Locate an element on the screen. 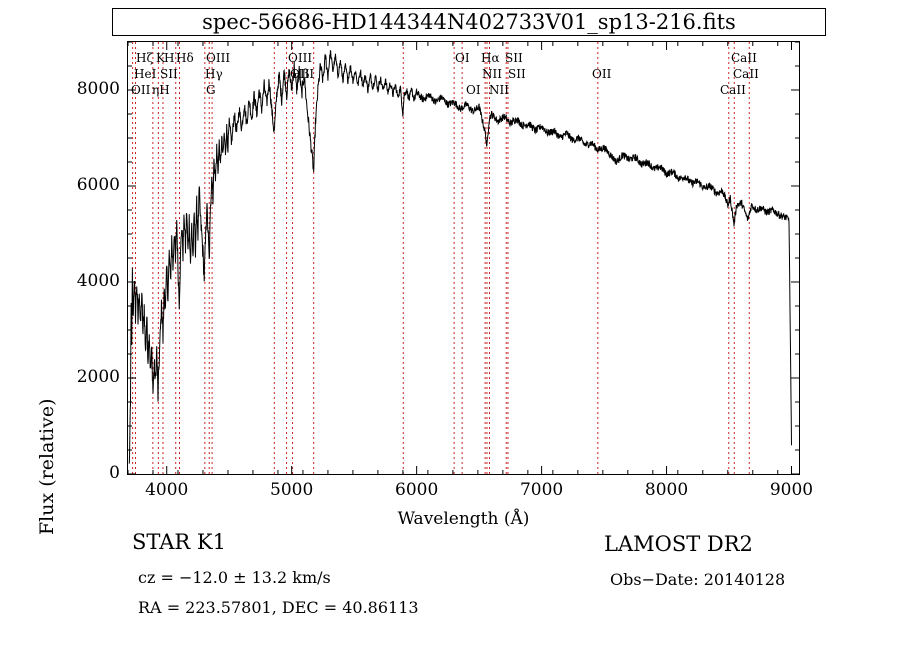 This screenshot has width=900, height=649. y-tick-label: 0 is located at coordinates (114, 473).